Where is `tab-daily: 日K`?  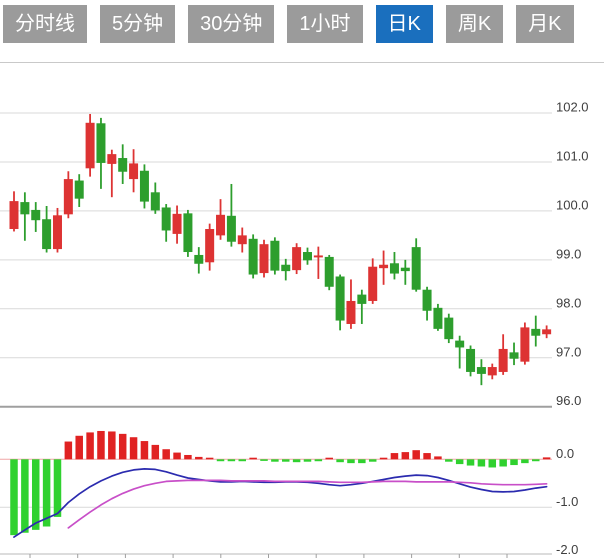 tab-daily: 日K is located at coordinates (404, 24).